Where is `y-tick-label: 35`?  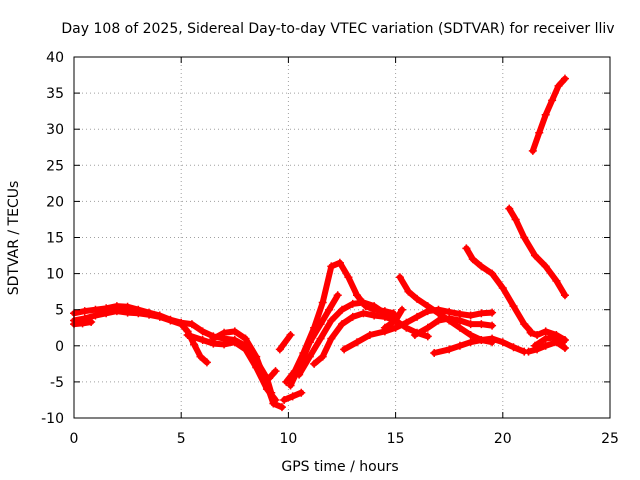 y-tick-label: 35 is located at coordinates (55, 94).